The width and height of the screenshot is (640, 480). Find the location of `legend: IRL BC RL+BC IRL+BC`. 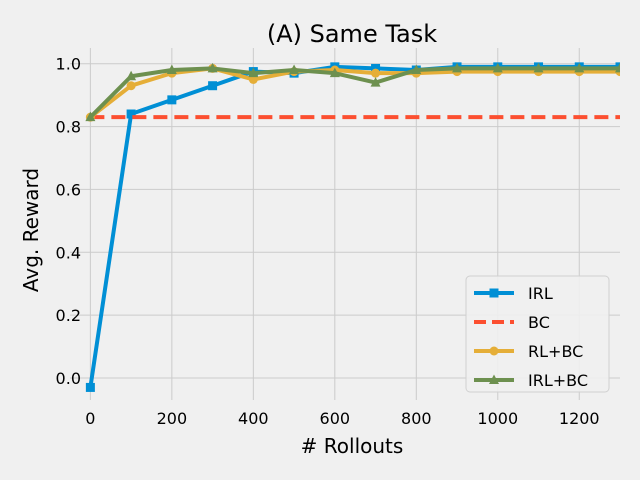

legend: IRL BC RL+BC IRL+BC is located at coordinates (537, 334).